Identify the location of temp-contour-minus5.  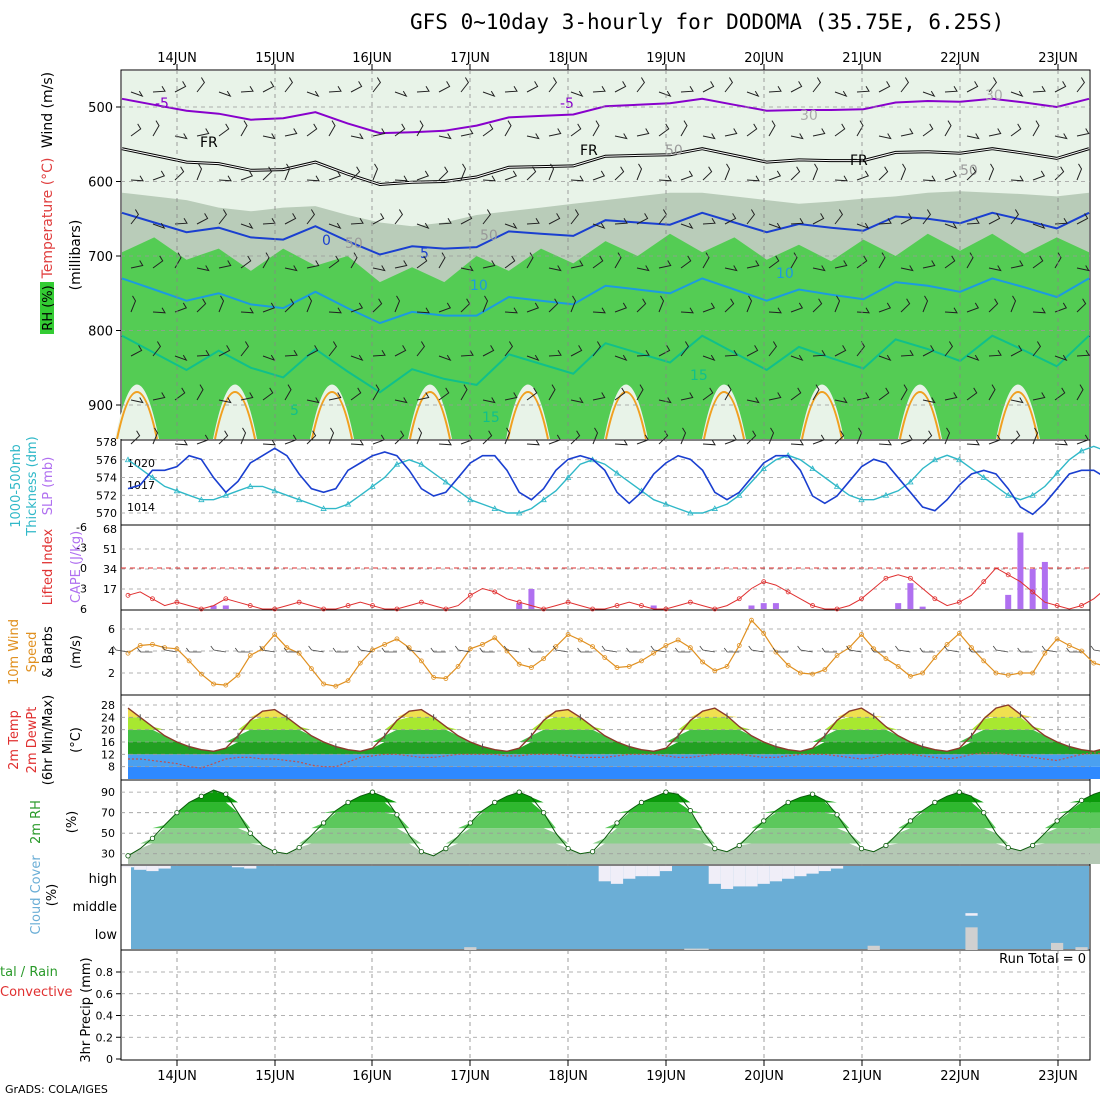
(605, 116).